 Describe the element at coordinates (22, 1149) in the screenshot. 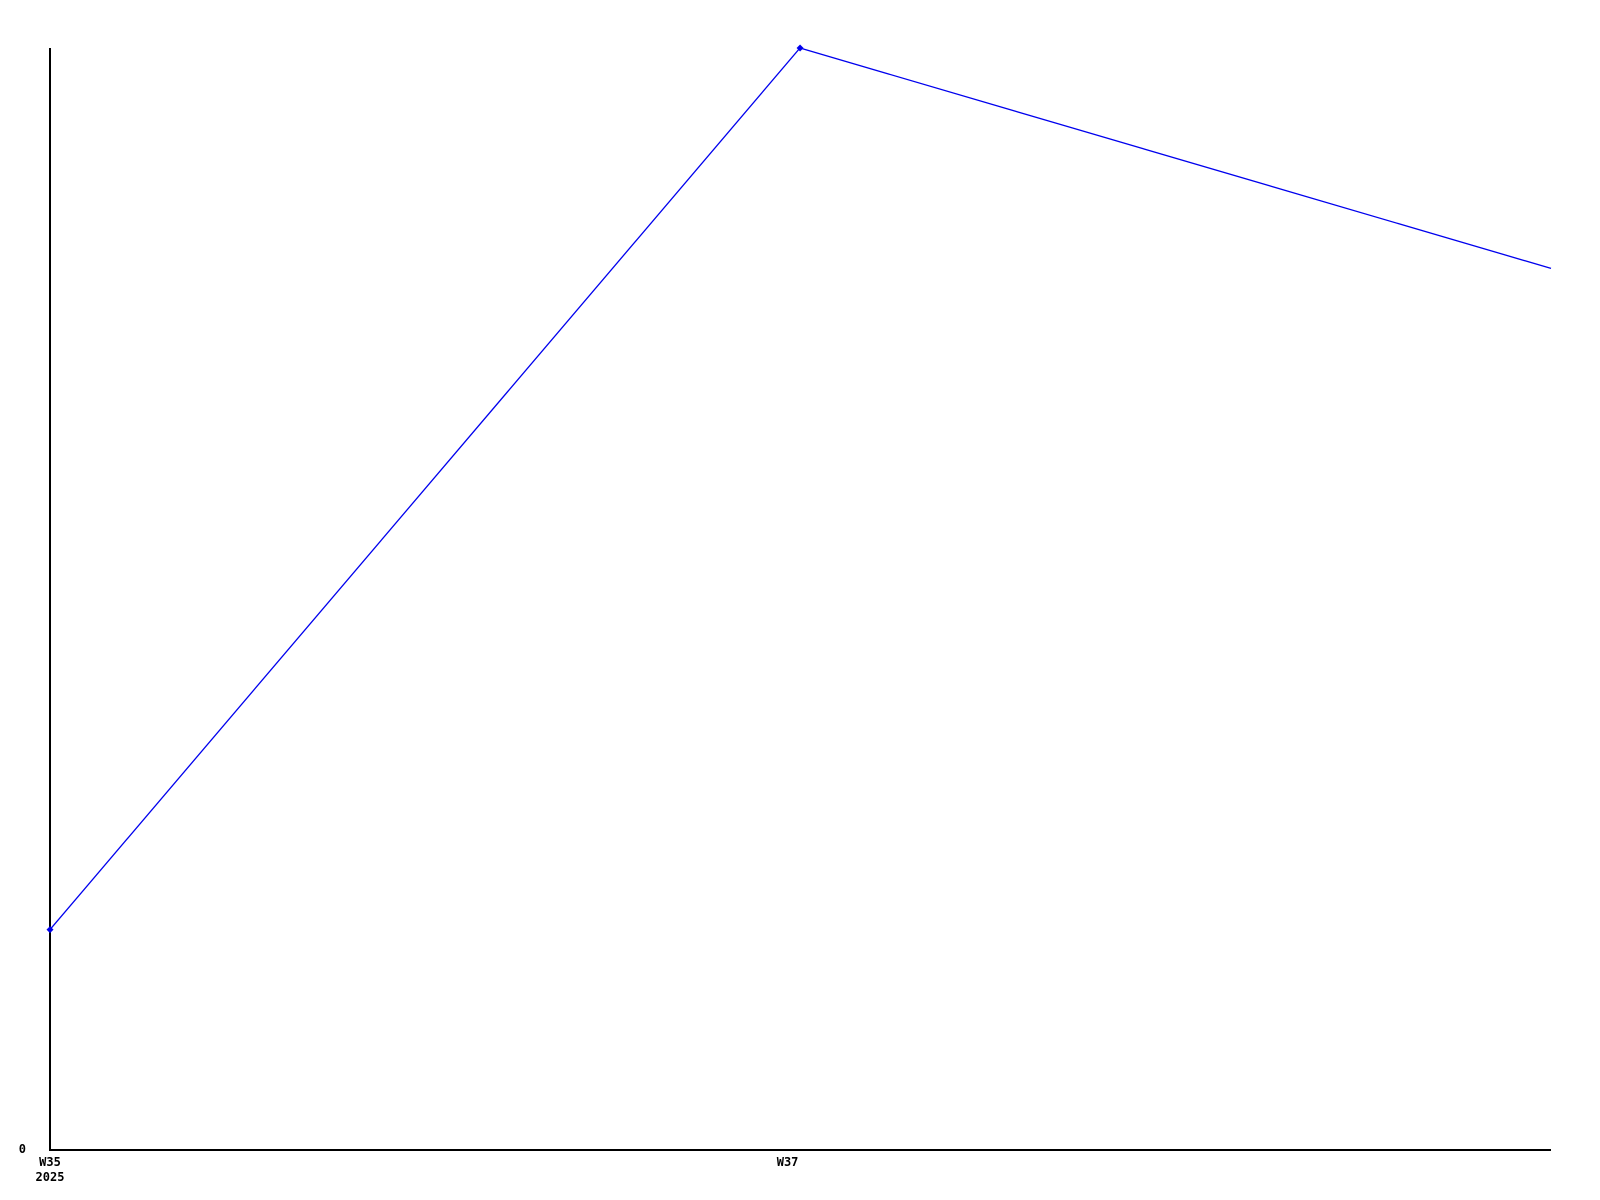

I see `y-tick-label: 0` at that location.